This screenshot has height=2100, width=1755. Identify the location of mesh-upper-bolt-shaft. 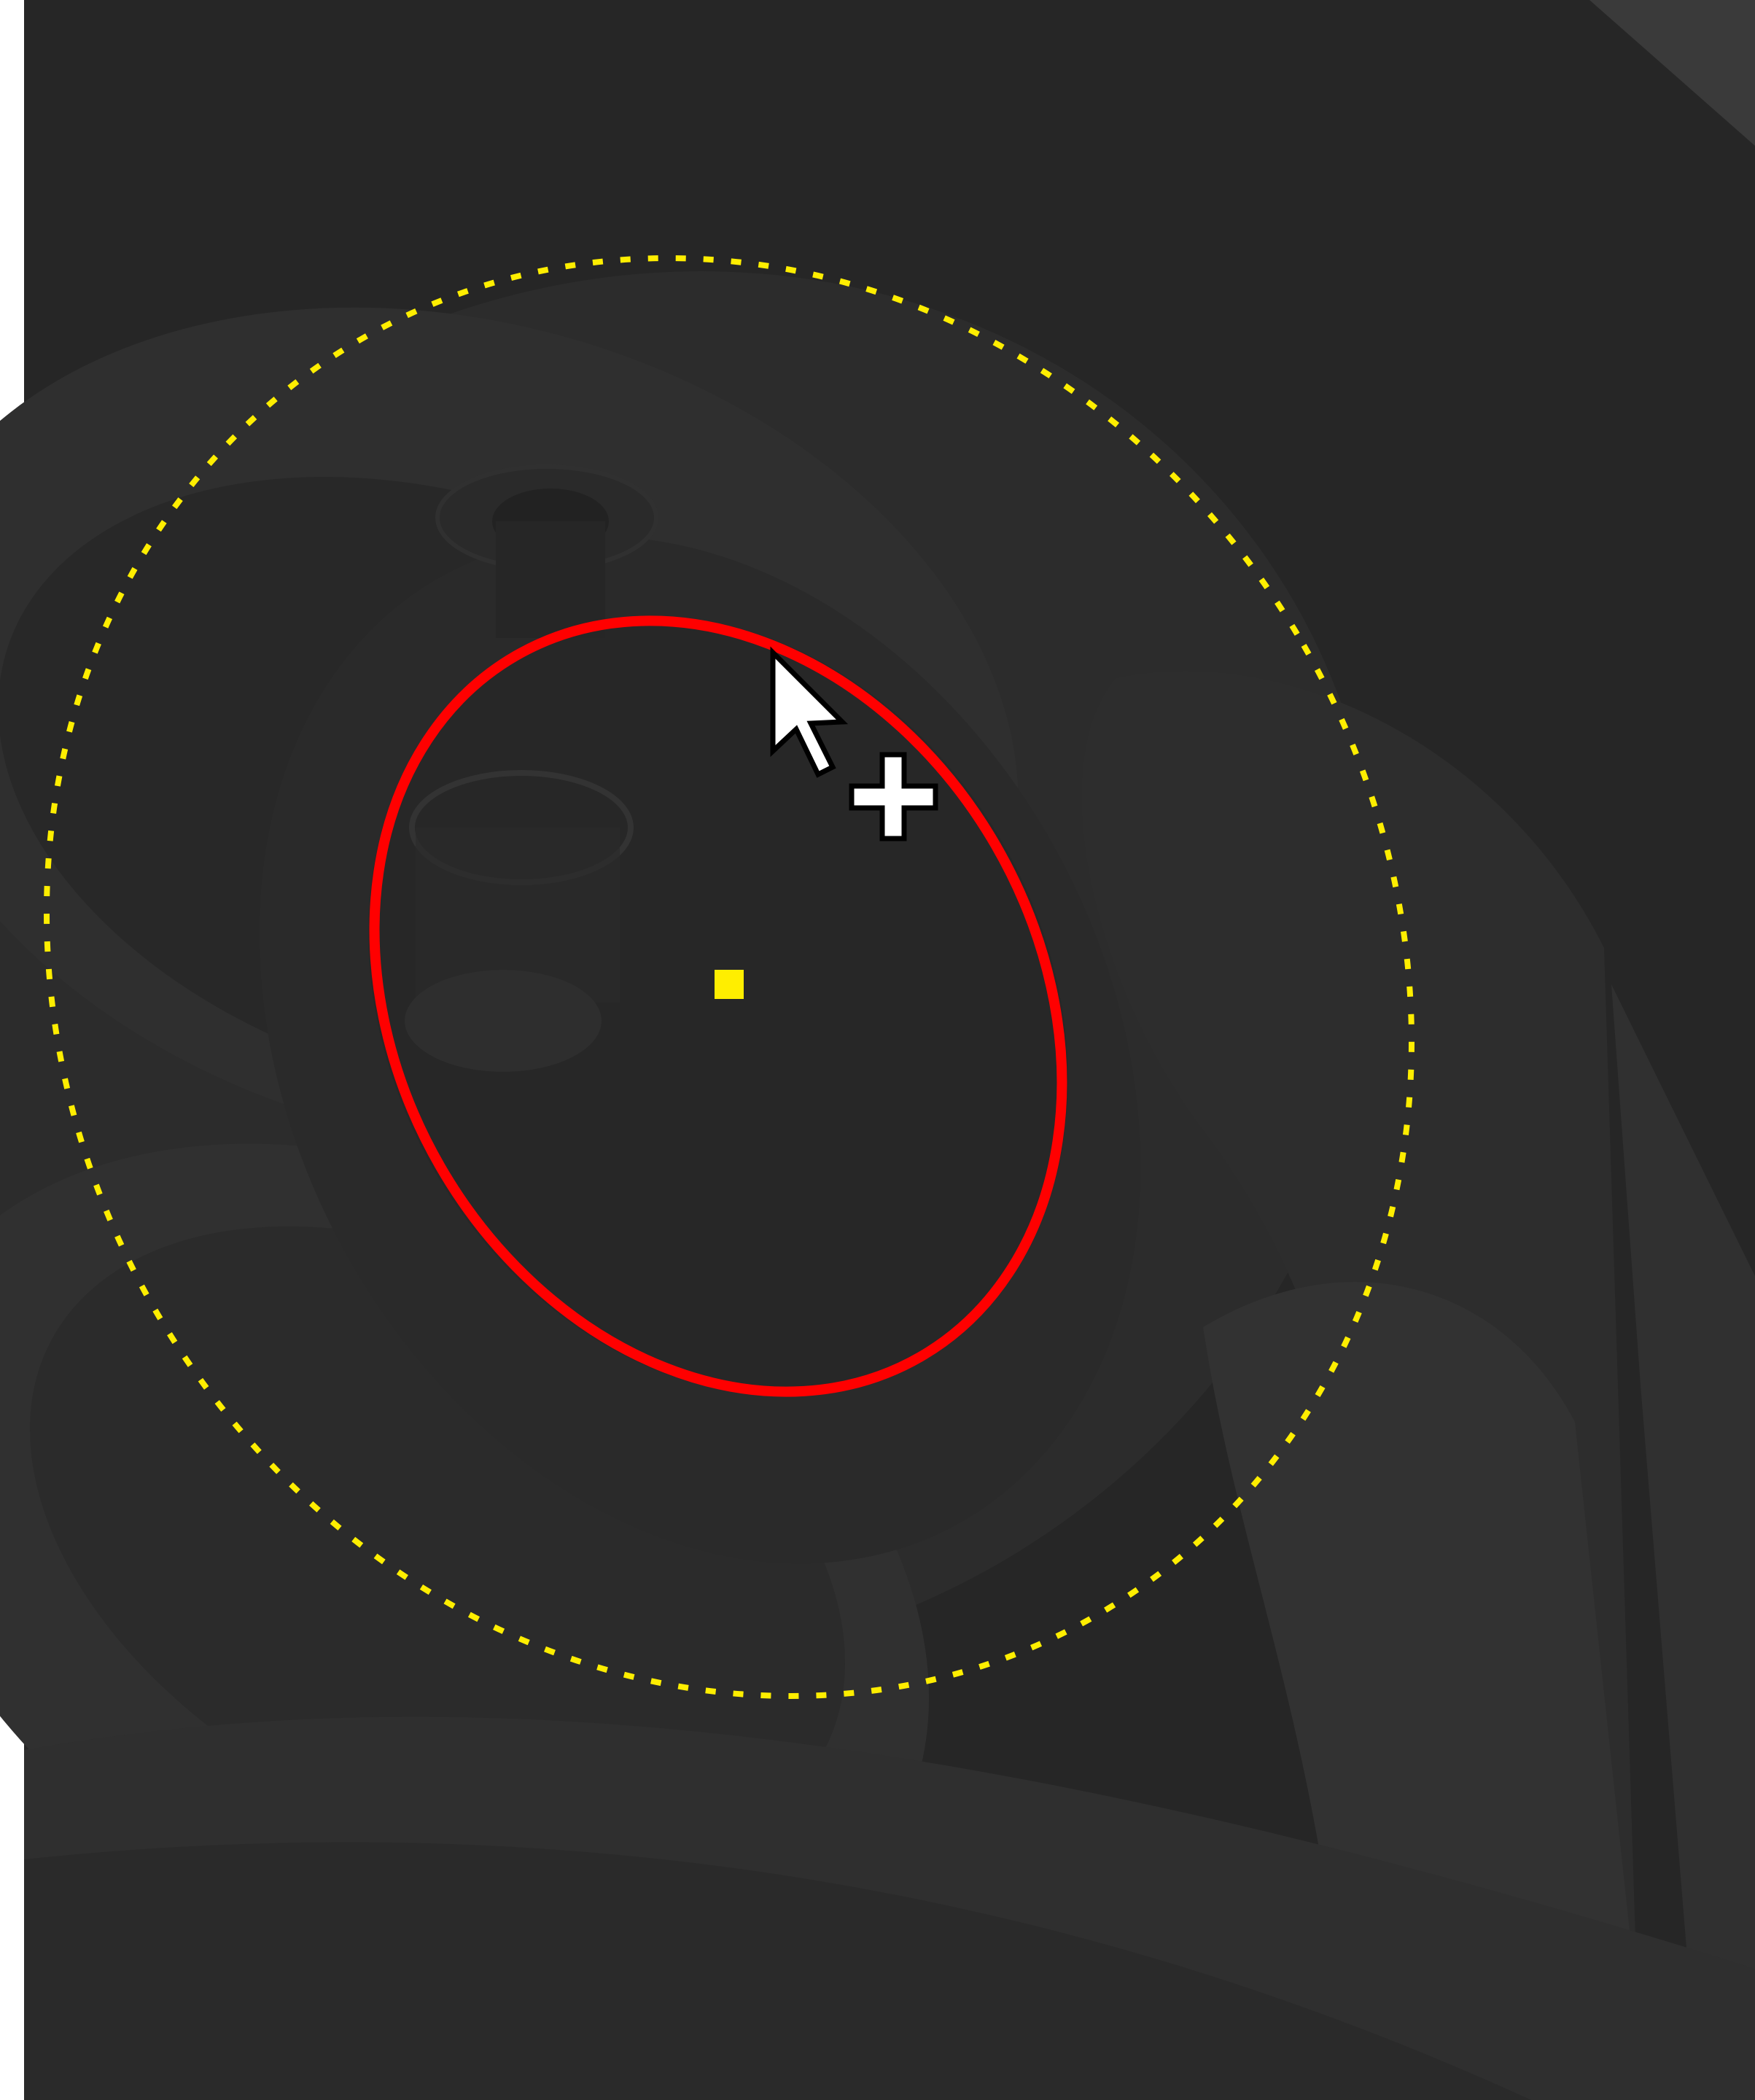
(550, 579).